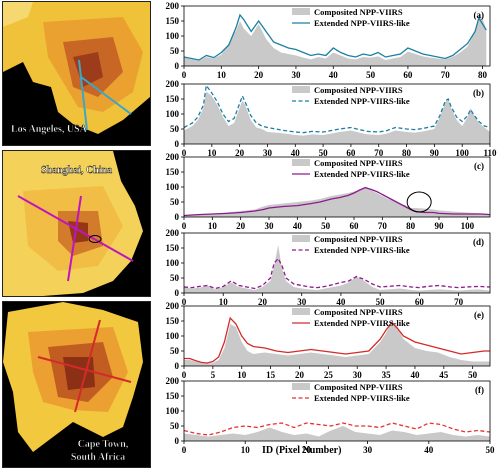  Describe the element at coordinates (213, 375) in the screenshot. I see `x-tick-label: 5` at that location.